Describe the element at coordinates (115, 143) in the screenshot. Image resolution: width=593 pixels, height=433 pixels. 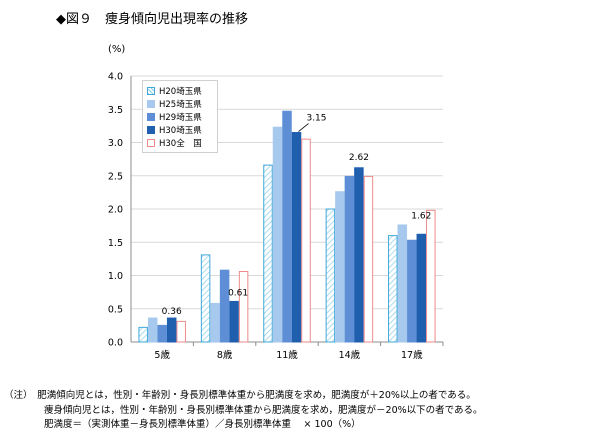
I see `y-tick-label: 3.0` at that location.